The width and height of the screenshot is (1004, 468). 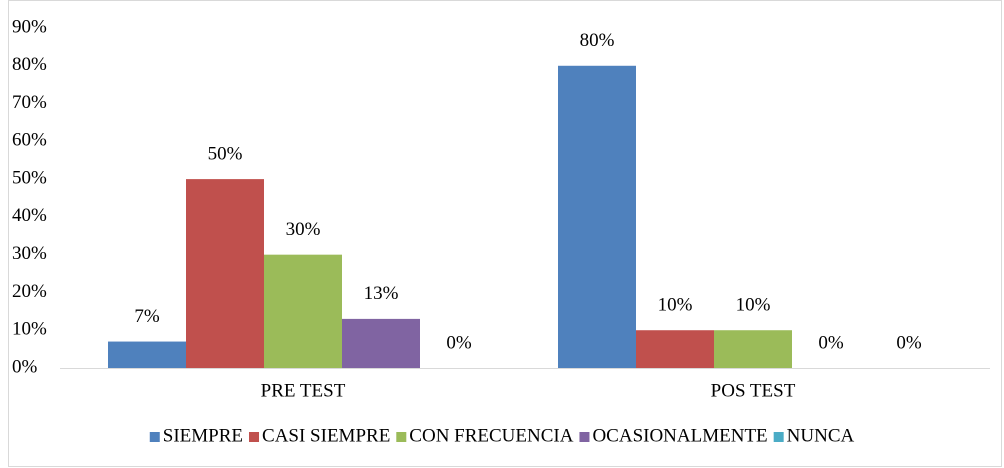 I want to click on y-tick-label: 50%, so click(x=29, y=177).